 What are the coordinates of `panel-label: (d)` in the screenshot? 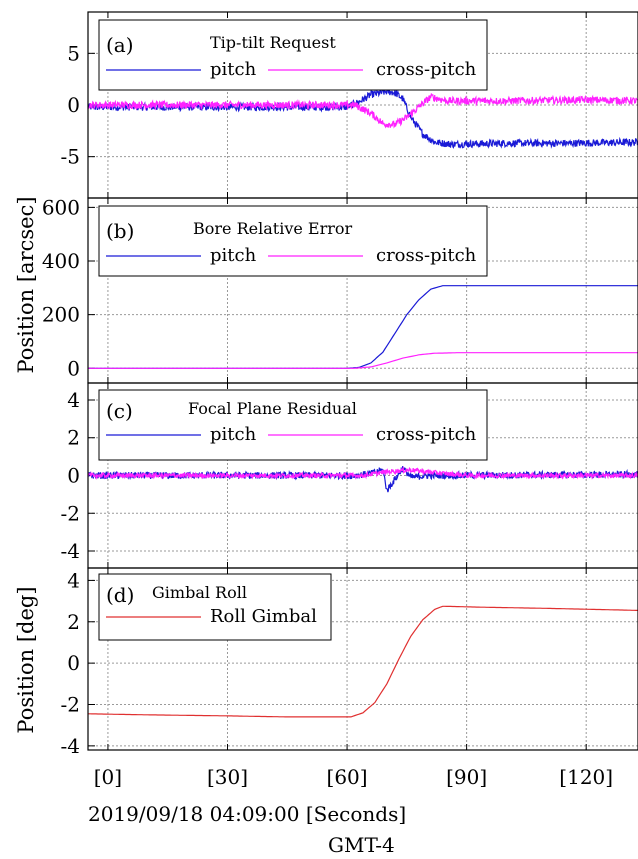 It's located at (120, 595).